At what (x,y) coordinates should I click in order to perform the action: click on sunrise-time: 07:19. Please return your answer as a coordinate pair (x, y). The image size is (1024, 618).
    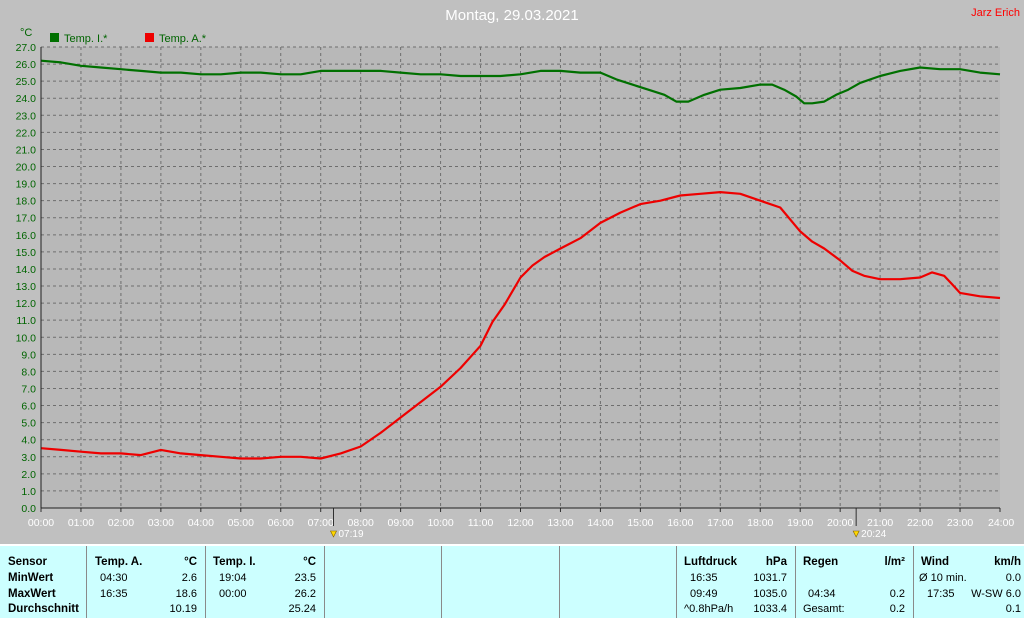
    Looking at the image, I should click on (350, 534).